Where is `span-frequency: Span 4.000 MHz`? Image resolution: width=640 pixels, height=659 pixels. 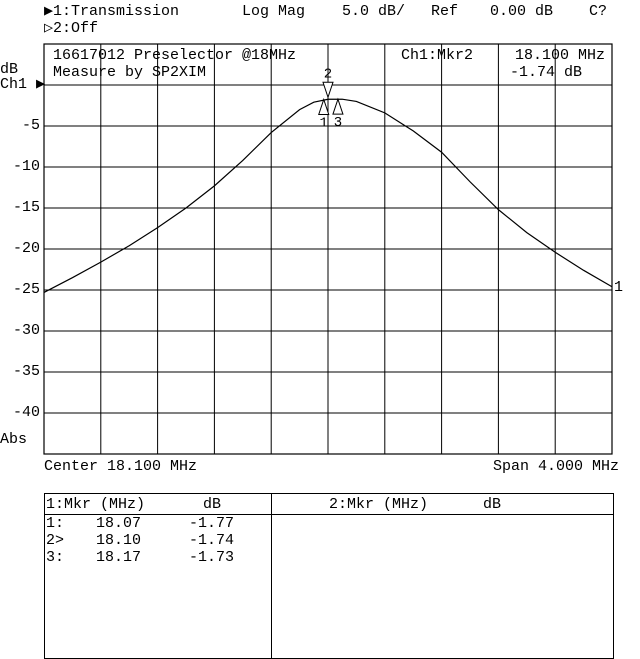
span-frequency: Span 4.000 MHz is located at coordinates (555, 466).